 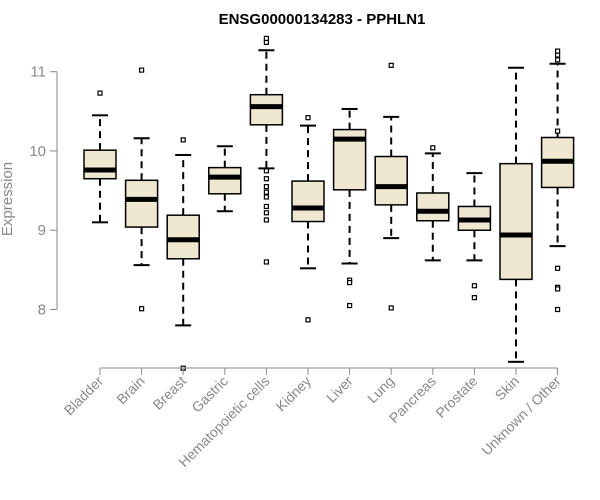 I want to click on box-gastric, so click(x=225, y=179).